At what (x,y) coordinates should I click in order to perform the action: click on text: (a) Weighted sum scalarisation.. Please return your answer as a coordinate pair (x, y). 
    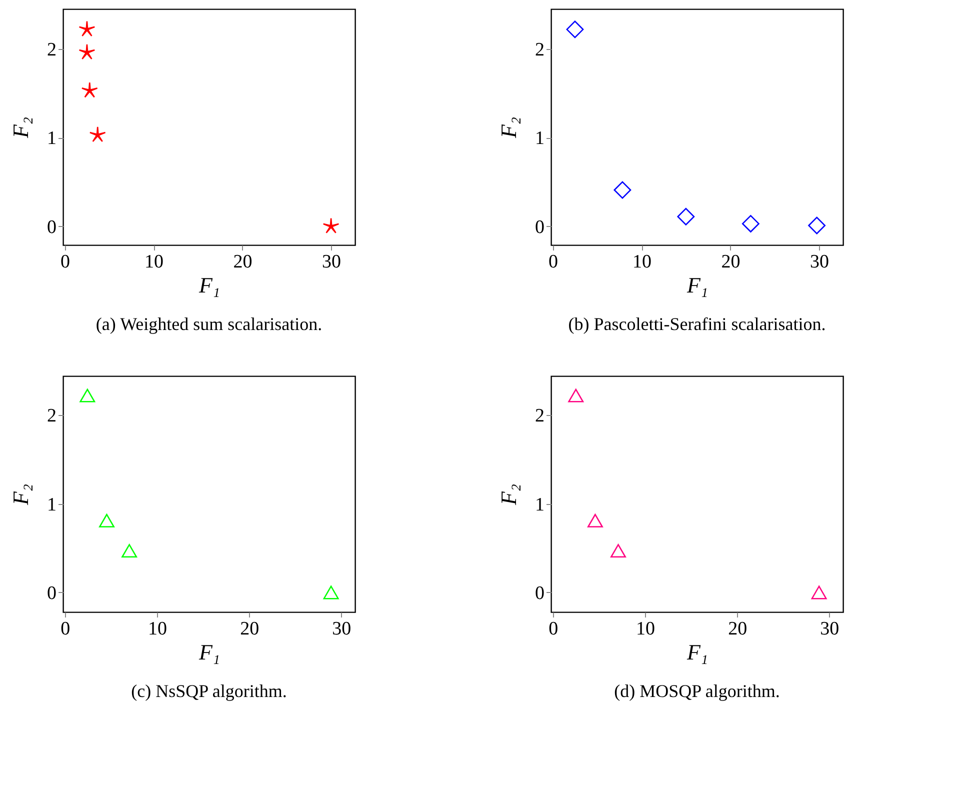
    Looking at the image, I should click on (209, 324).